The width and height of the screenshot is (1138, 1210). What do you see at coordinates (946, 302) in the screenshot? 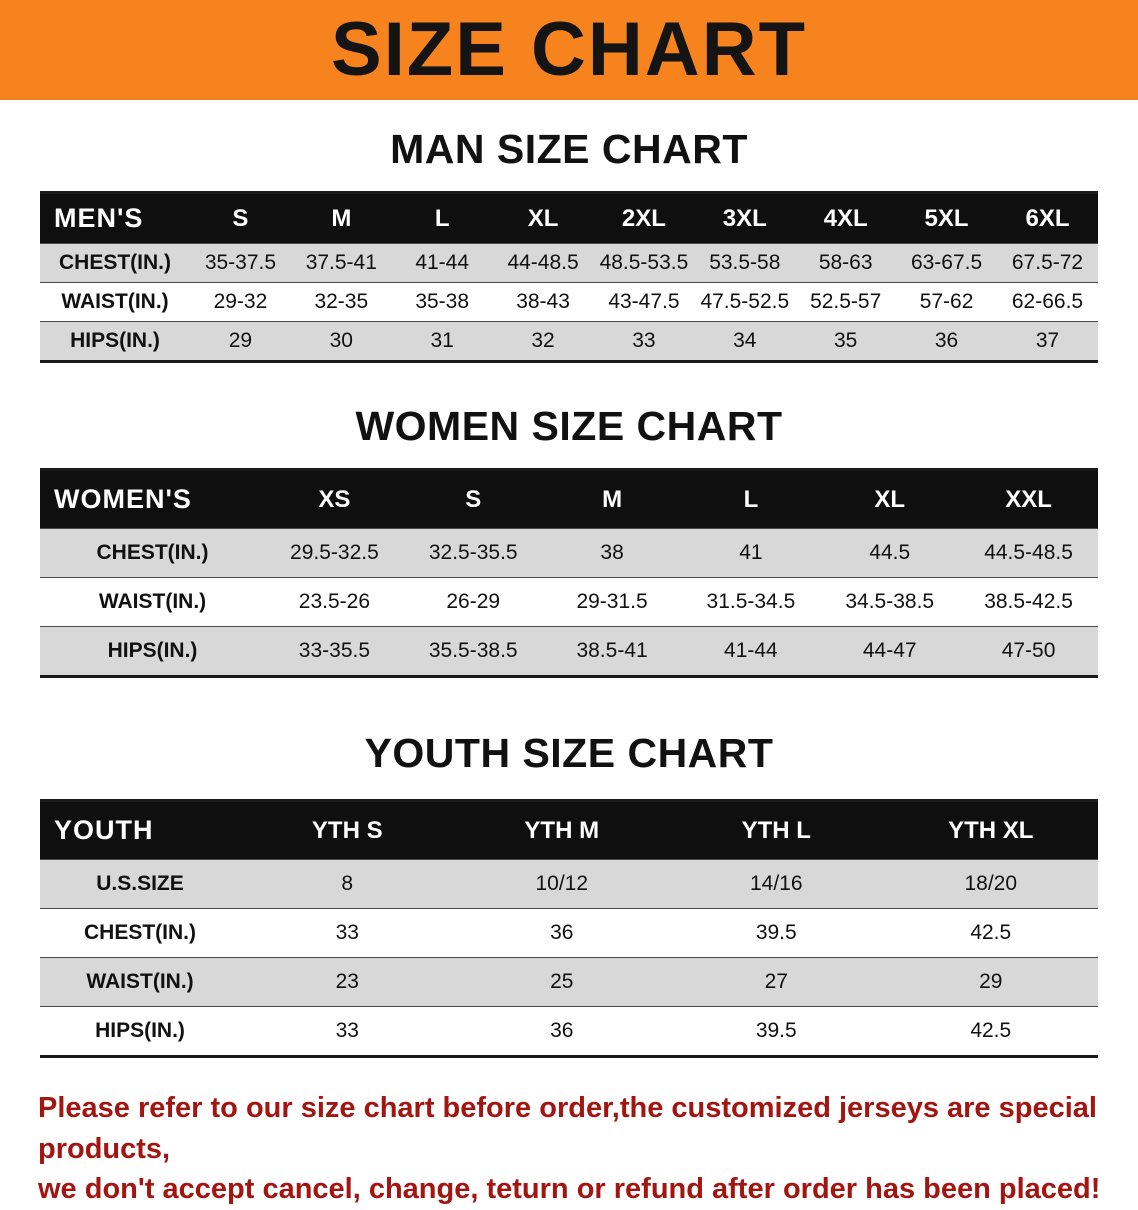
I see `size-value-cell: 57-62` at bounding box center [946, 302].